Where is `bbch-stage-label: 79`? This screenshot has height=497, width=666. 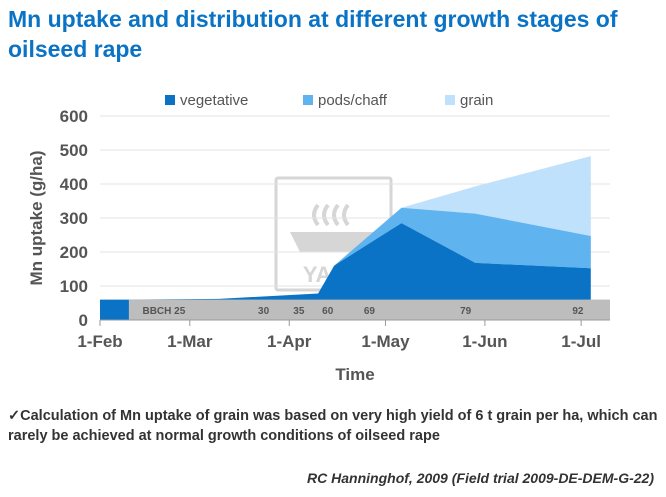
bbch-stage-label: 79 is located at coordinates (466, 311).